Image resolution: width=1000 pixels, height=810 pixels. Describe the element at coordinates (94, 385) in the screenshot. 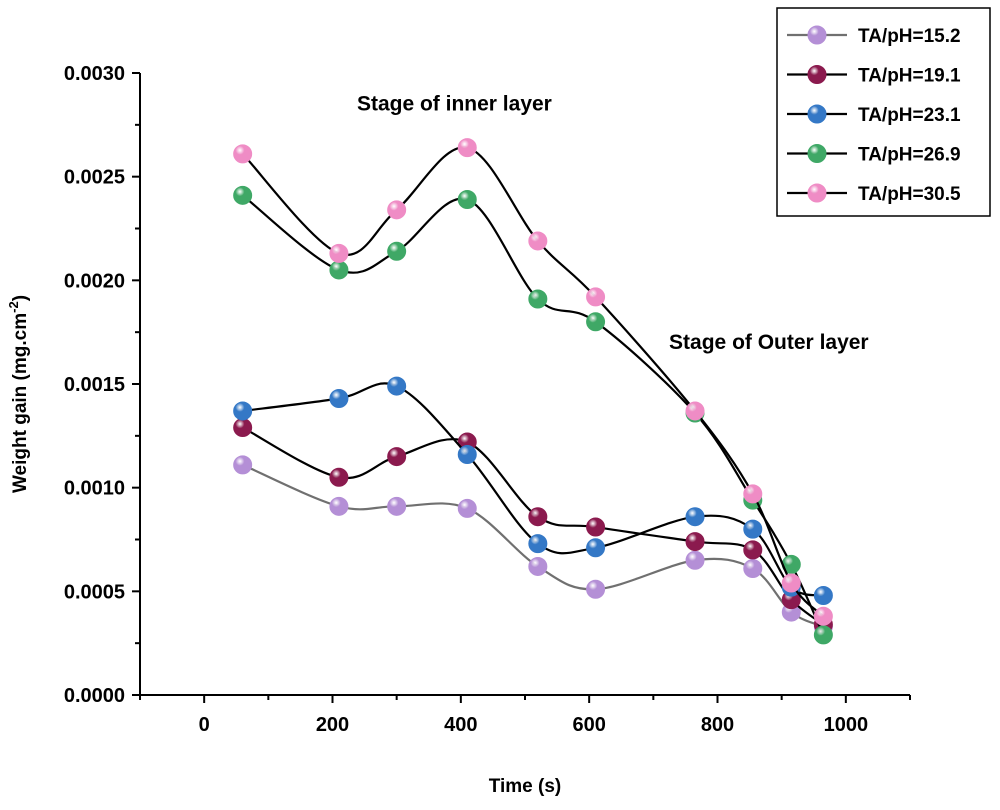

I see `y-tick-label: 0.0015` at that location.